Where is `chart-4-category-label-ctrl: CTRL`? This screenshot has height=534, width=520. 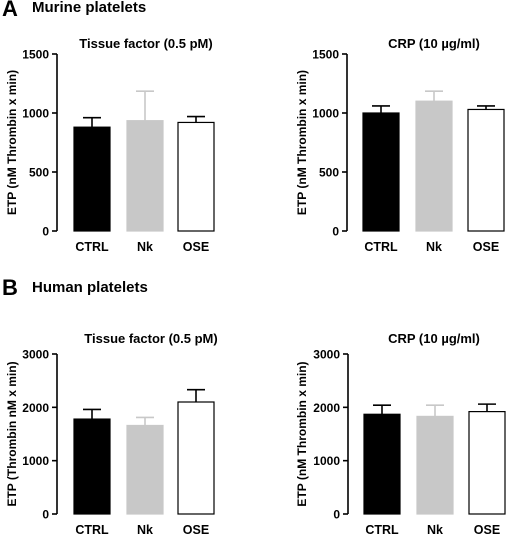
chart-4-category-label-ctrl: CTRL is located at coordinates (382, 528).